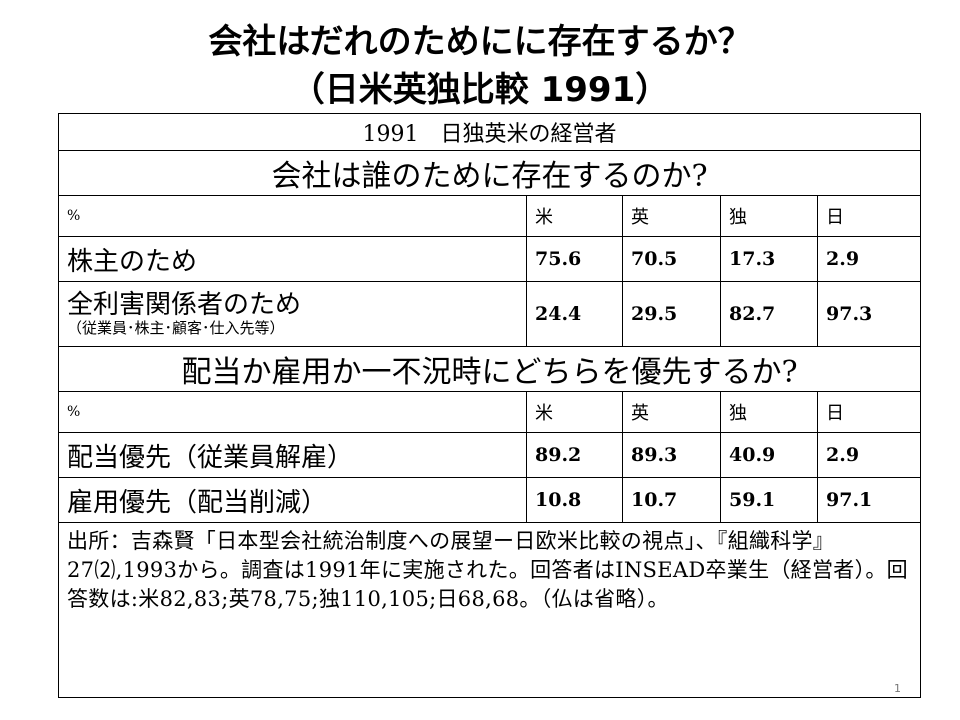 This screenshot has height=720, width=960. What do you see at coordinates (176, 328) in the screenshot?
I see `row-sublabel: （従業員･株主･顧客･仕入先等）` at bounding box center [176, 328].